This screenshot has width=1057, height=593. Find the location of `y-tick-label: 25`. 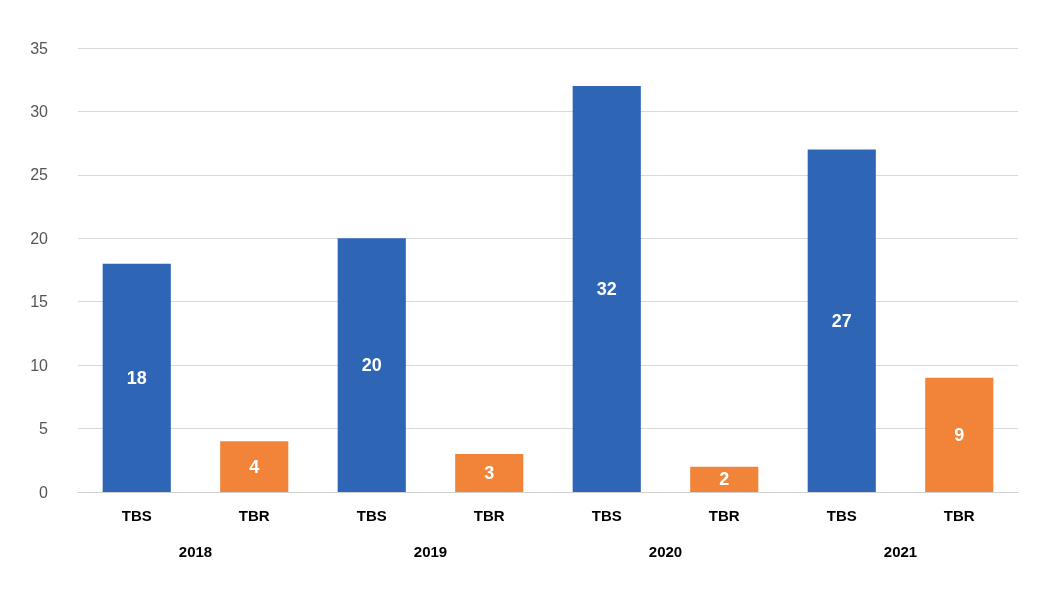

y-tick-label: 25 is located at coordinates (39, 175).